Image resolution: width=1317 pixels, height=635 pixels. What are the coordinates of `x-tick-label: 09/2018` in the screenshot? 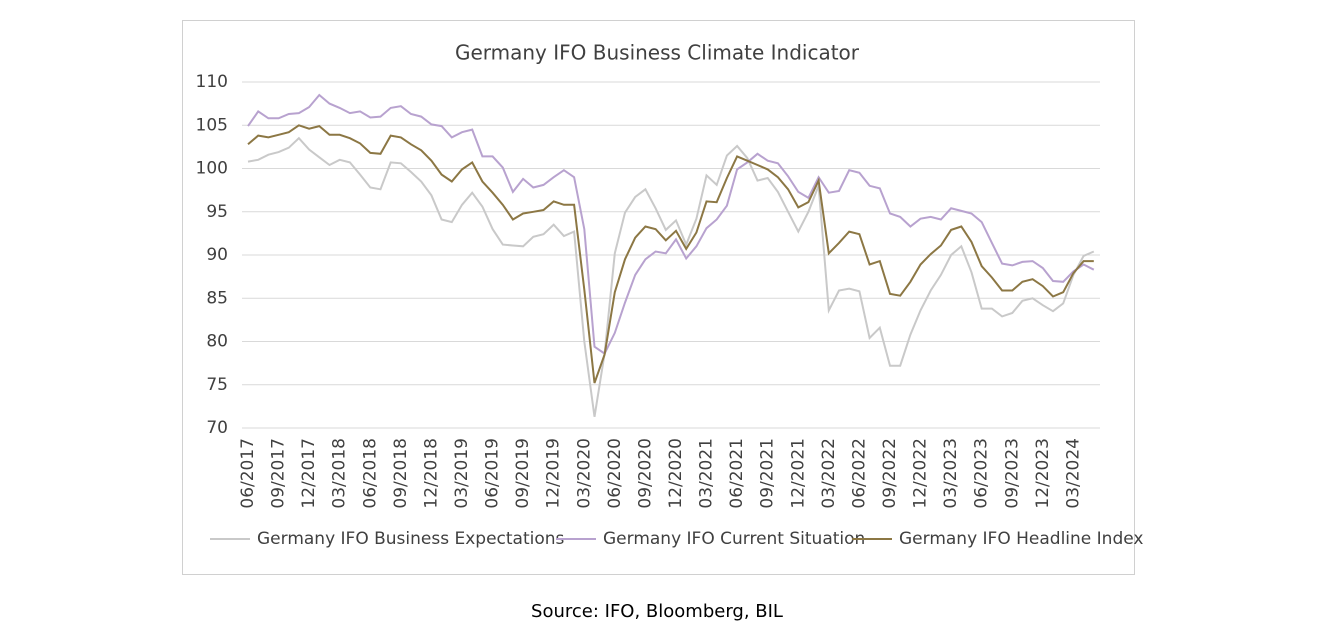 It's located at (401, 473).